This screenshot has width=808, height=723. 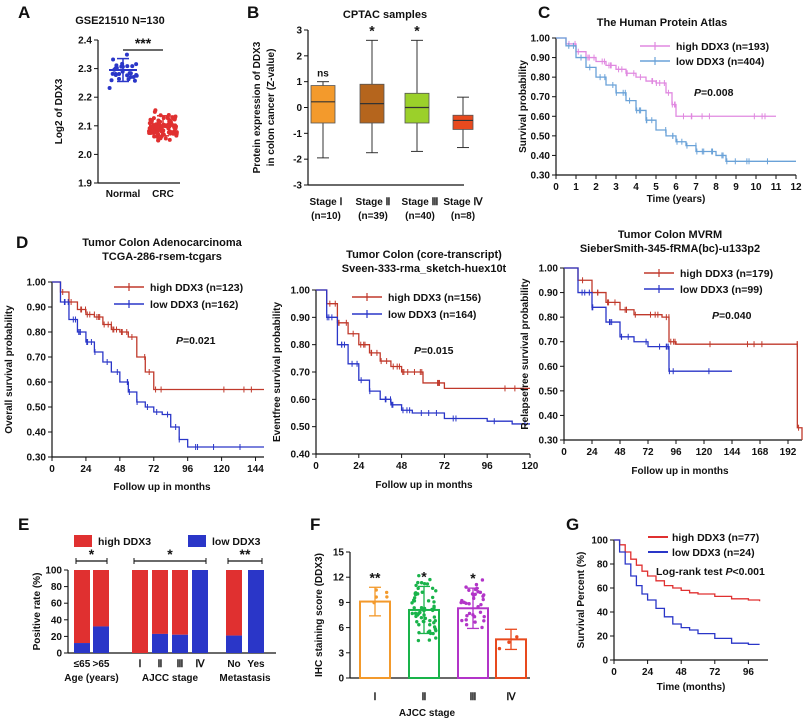 What do you see at coordinates (549, 367) in the screenshot?
I see `D3-ytick-label: 0.60` at bounding box center [549, 367].